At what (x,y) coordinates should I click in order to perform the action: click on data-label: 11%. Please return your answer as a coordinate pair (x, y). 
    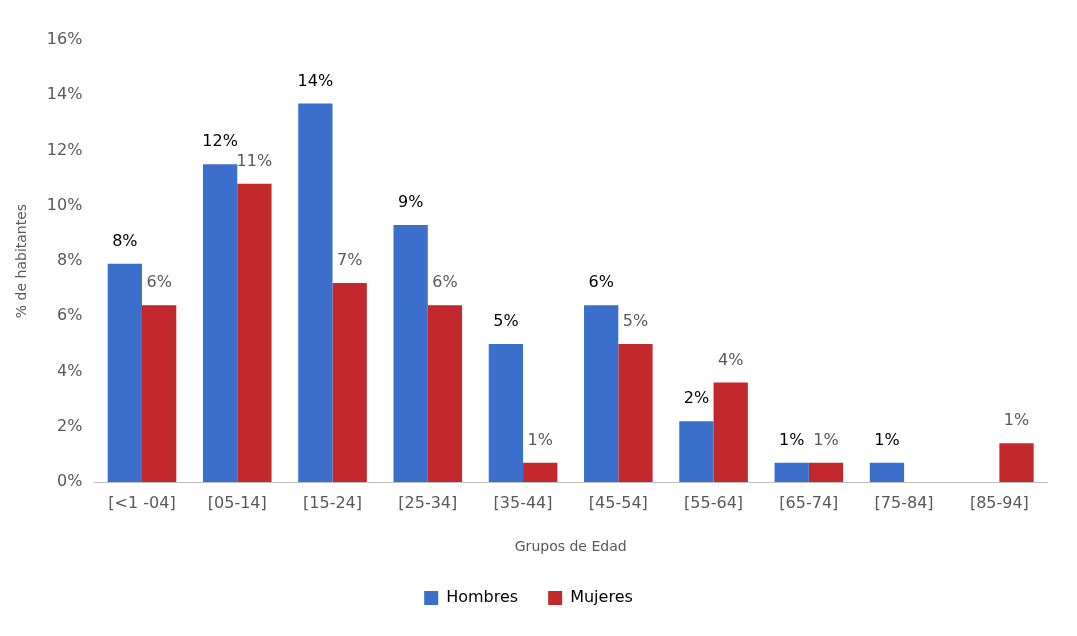
    Looking at the image, I should click on (254, 160).